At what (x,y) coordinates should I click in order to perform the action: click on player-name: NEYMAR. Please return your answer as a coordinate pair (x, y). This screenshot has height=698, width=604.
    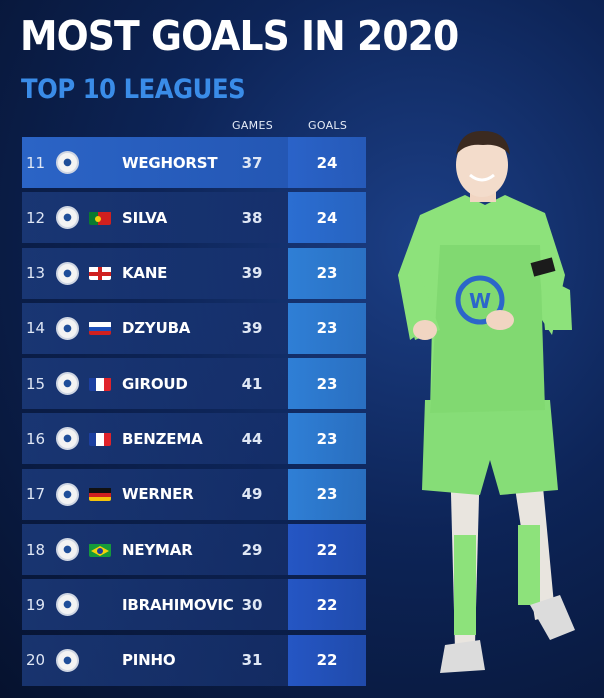
    Looking at the image, I should click on (157, 549).